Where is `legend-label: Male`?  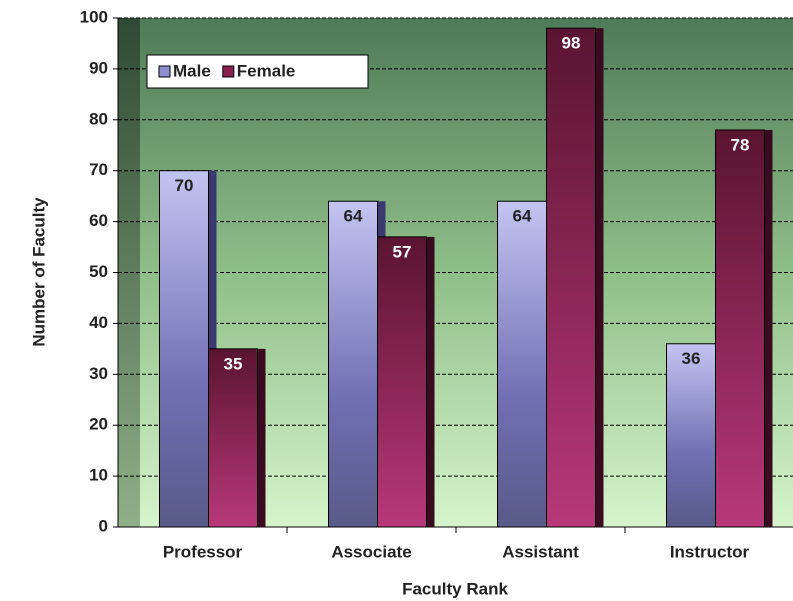
legend-label: Male is located at coordinates (192, 70).